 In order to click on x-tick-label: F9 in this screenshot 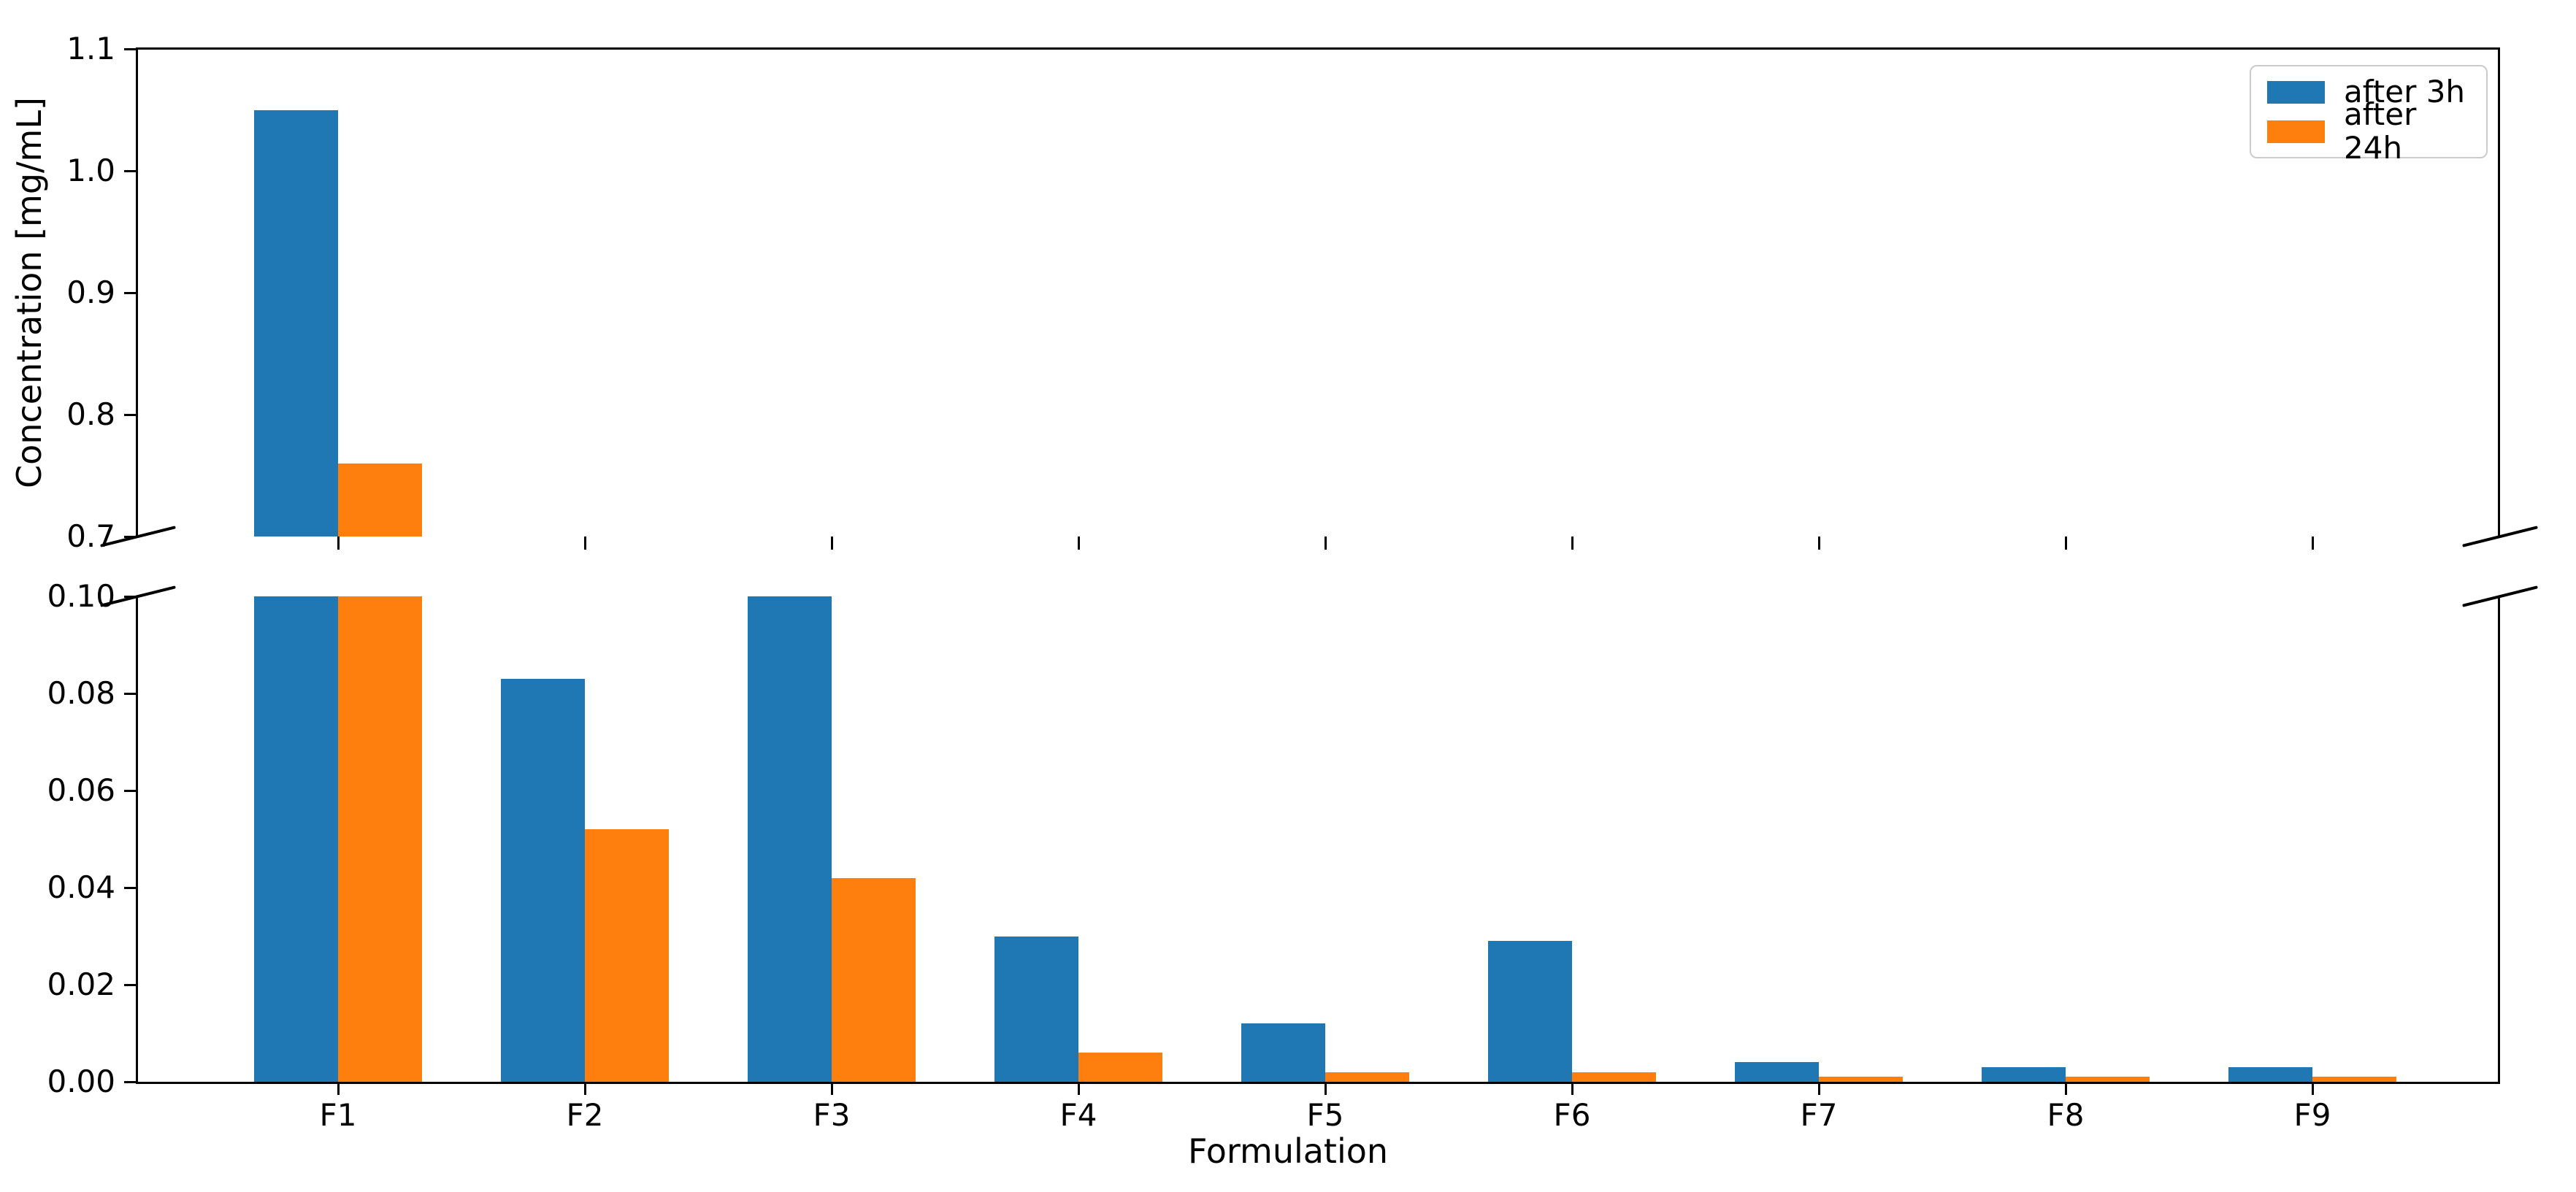, I will do `click(2312, 1115)`.